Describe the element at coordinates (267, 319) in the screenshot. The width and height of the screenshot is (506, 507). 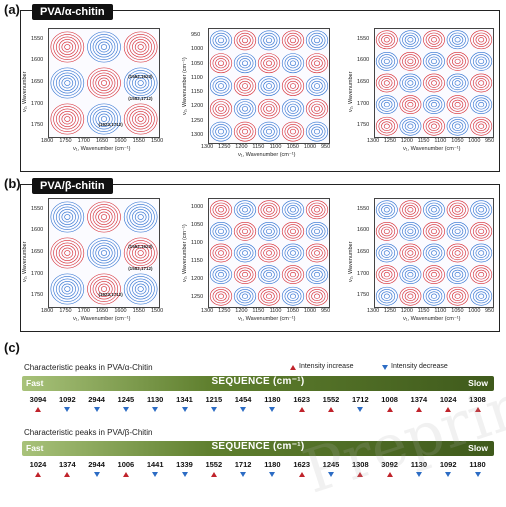
I see `p5-x-label: ν₁, Wavenumber (cm⁻¹)` at that location.